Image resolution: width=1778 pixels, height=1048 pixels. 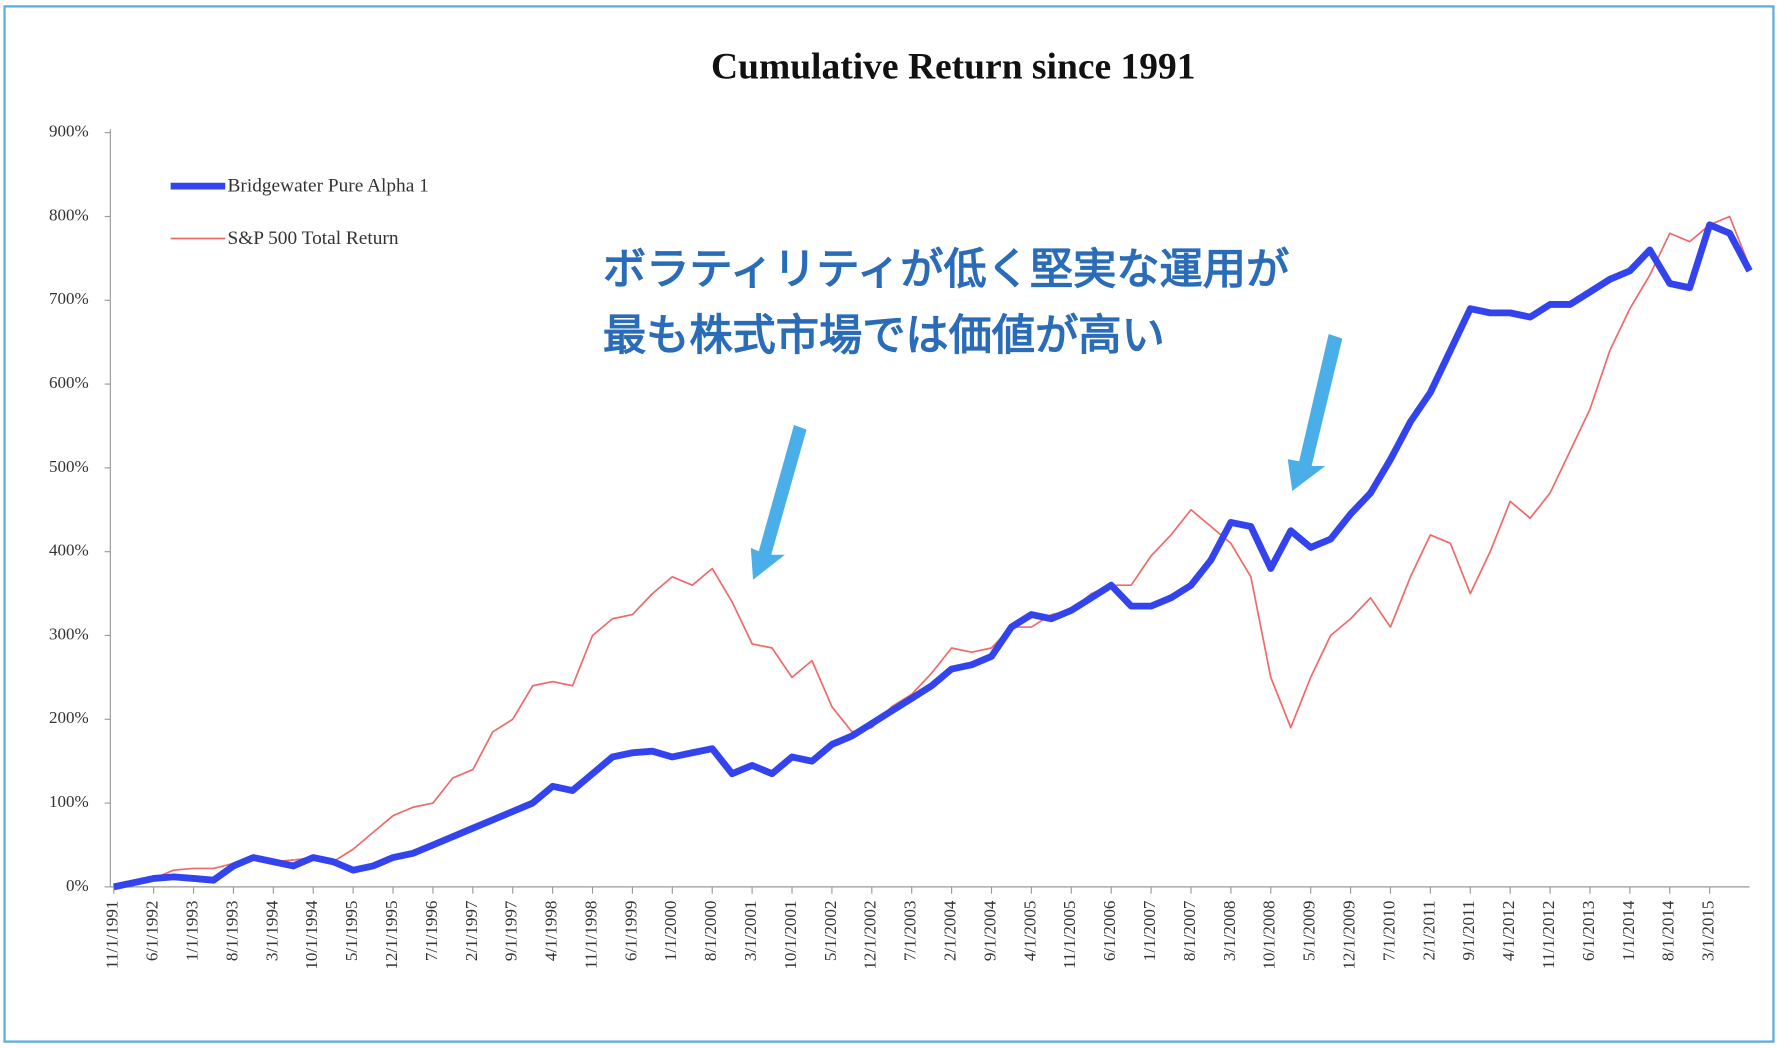 What do you see at coordinates (152, 931) in the screenshot?
I see `x-tick-label: 6/1/1992` at bounding box center [152, 931].